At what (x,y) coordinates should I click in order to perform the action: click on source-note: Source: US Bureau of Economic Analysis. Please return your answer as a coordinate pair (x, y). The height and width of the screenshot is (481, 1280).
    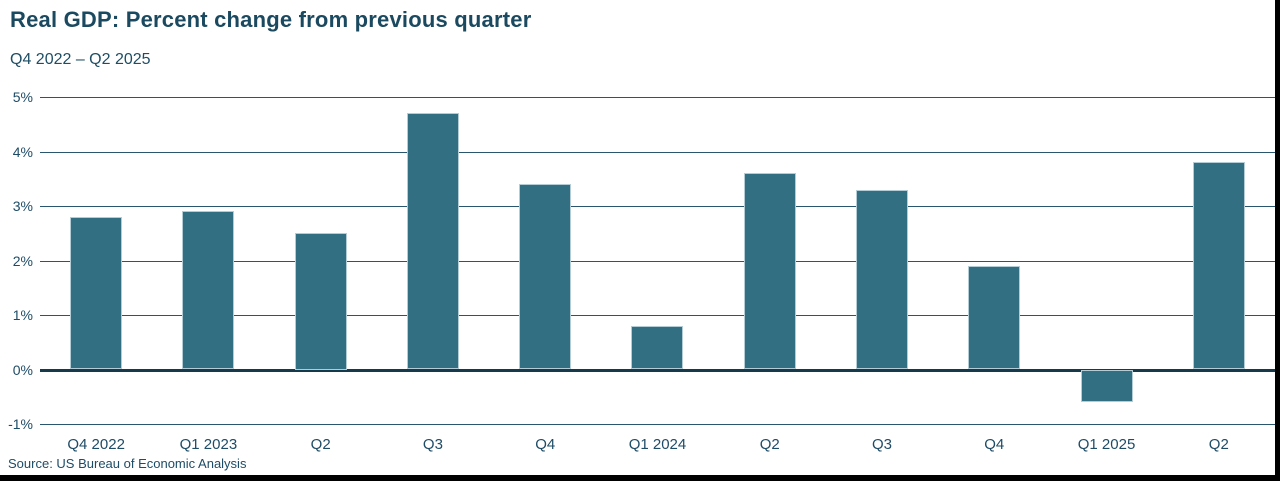
    Looking at the image, I should click on (127, 463).